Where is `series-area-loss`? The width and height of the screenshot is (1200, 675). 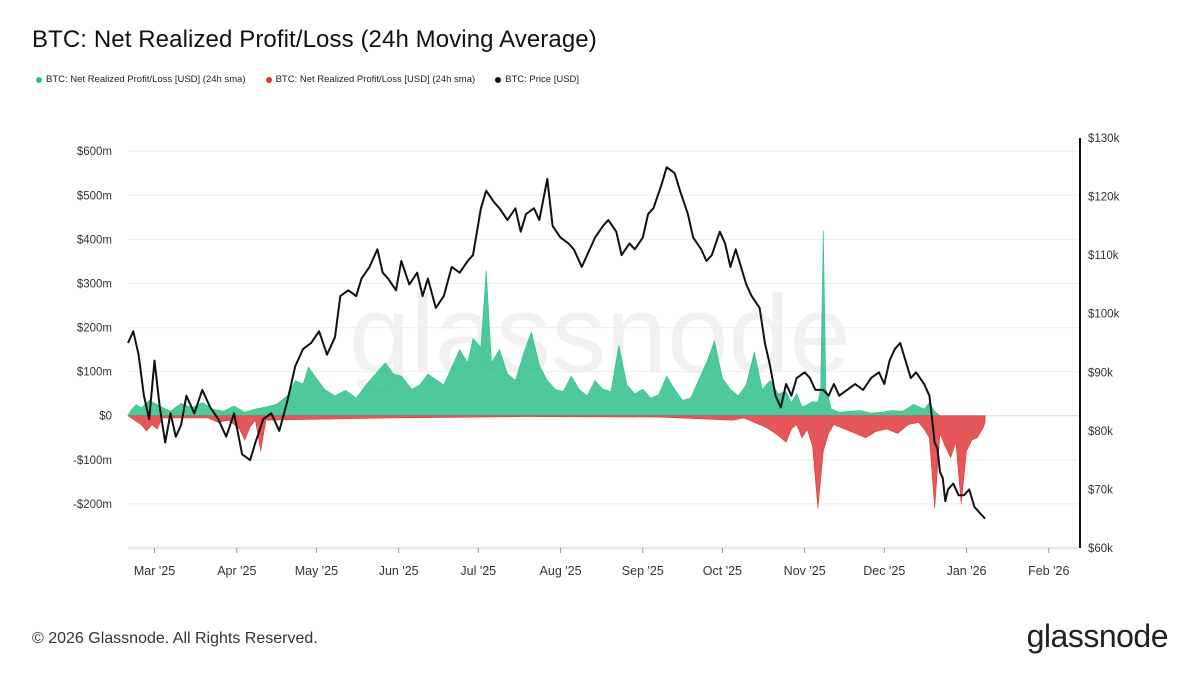 series-area-loss is located at coordinates (556, 462).